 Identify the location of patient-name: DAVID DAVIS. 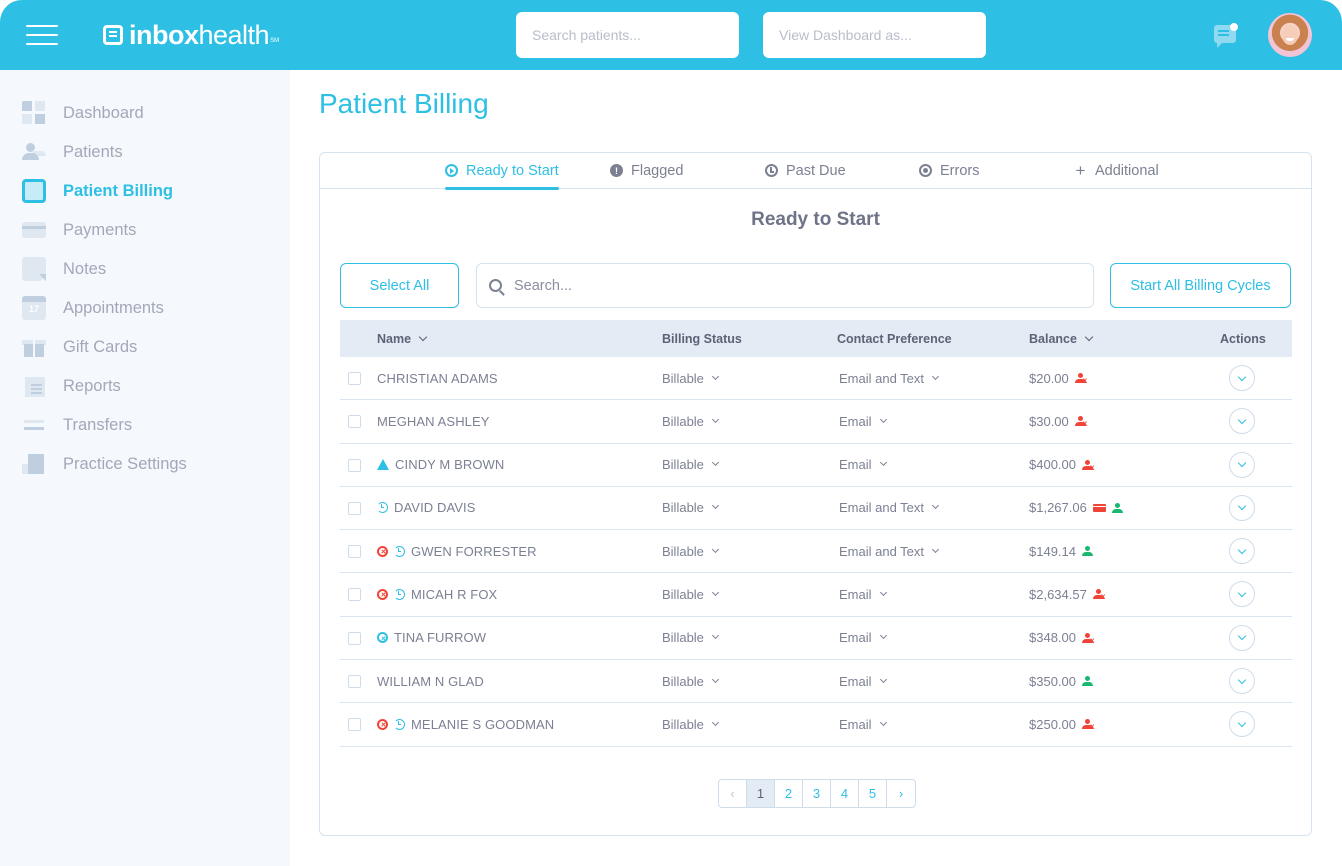
(426, 508).